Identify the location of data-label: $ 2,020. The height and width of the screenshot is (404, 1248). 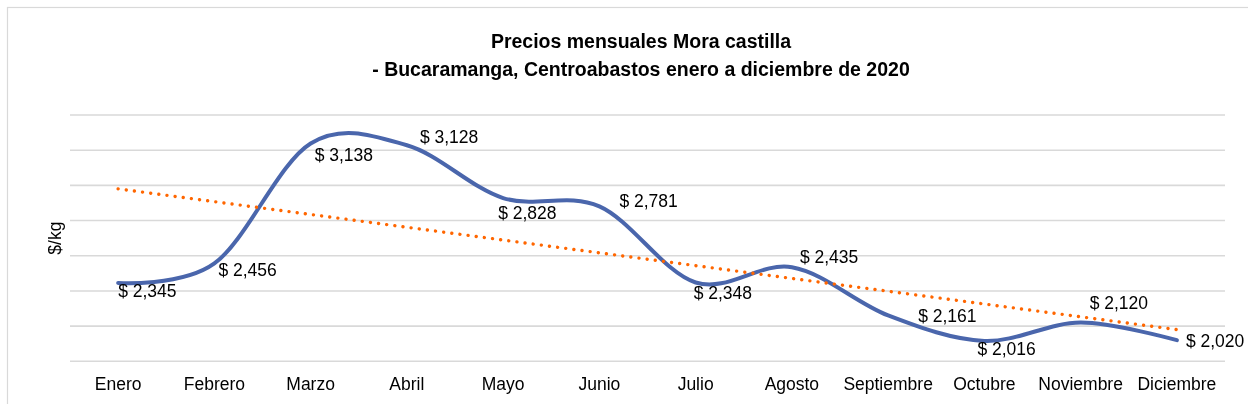
(1215, 340).